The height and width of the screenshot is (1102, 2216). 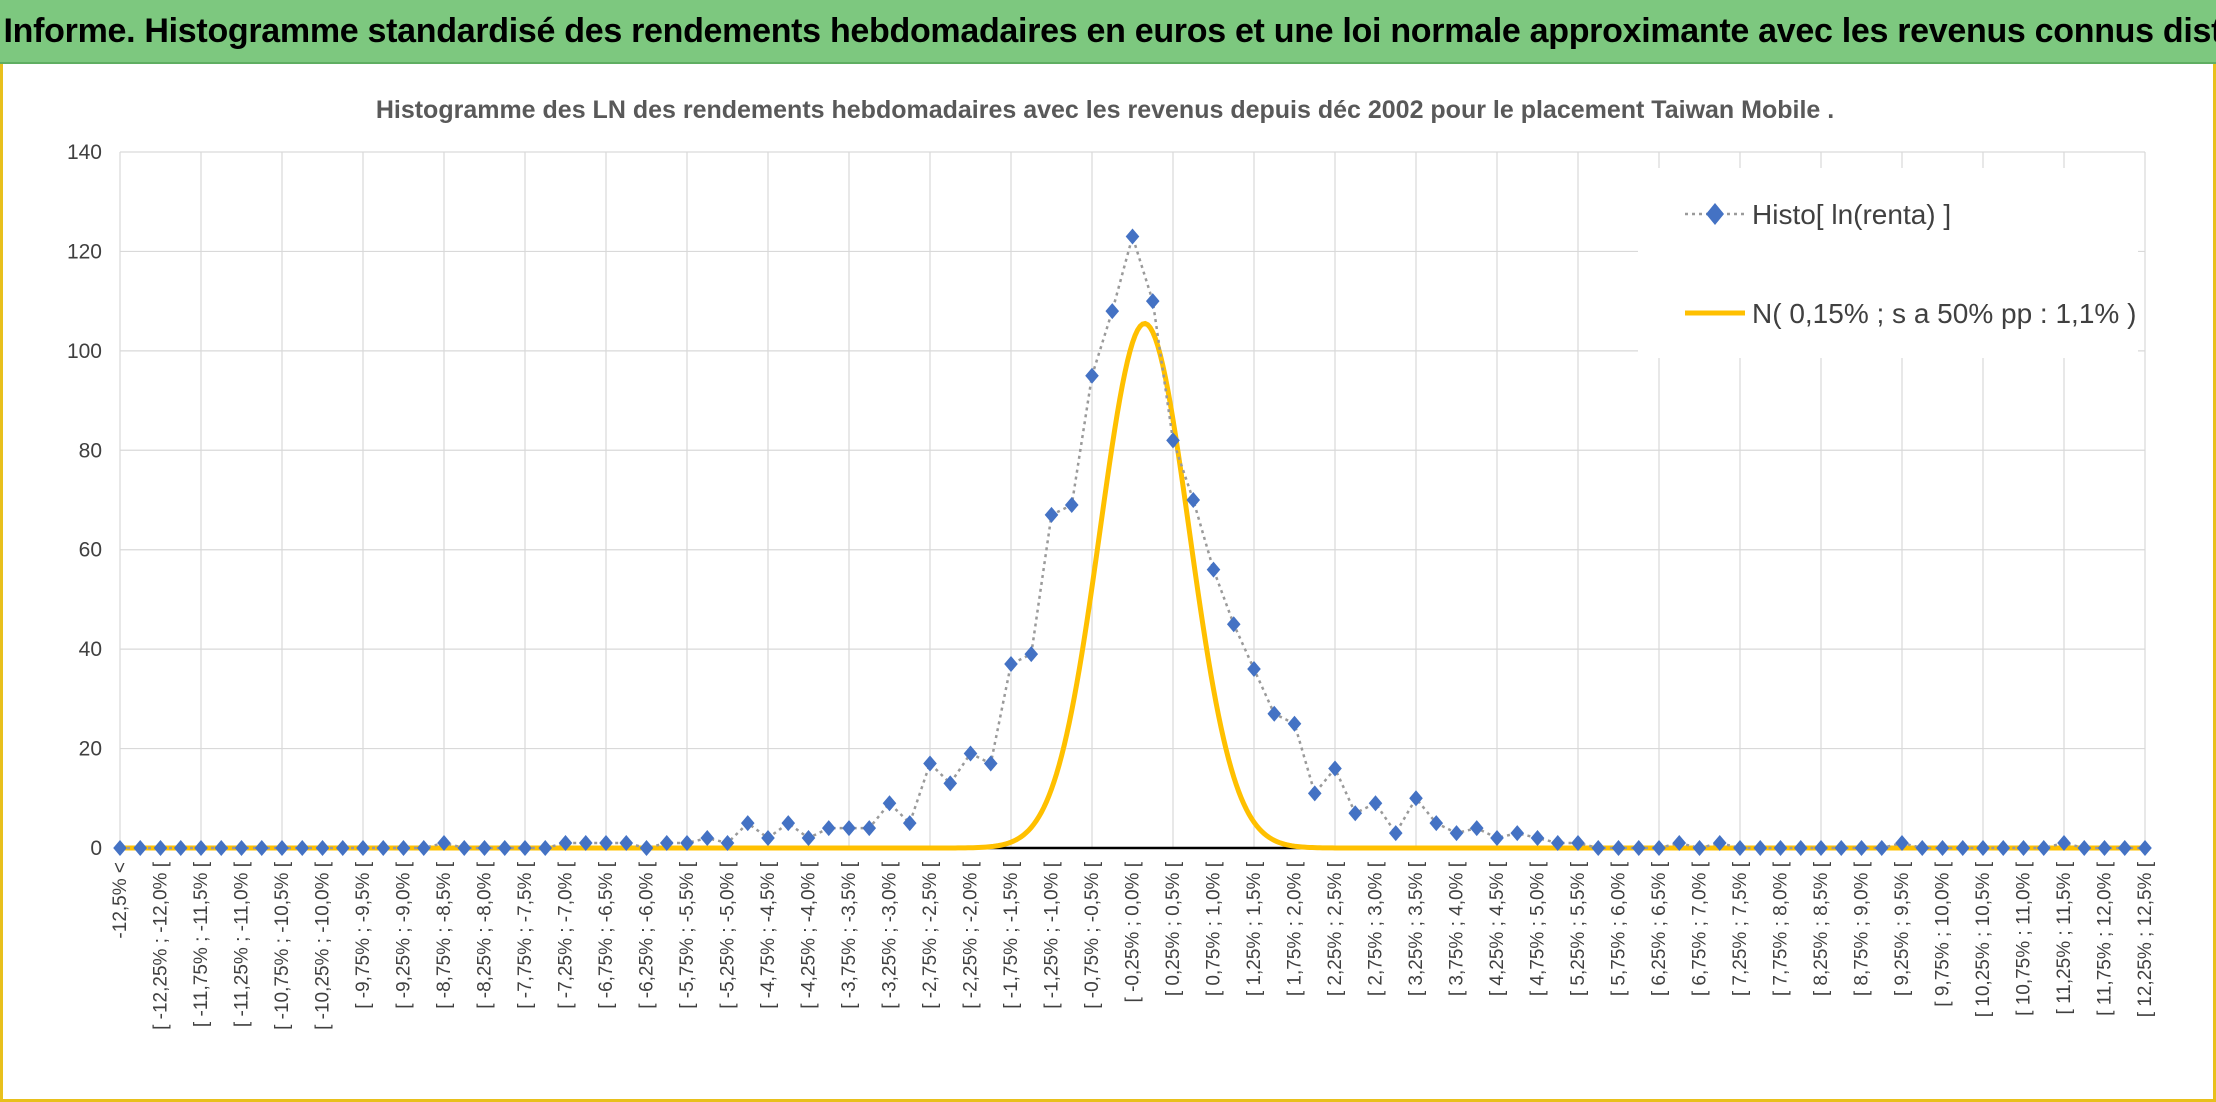 What do you see at coordinates (90, 649) in the screenshot?
I see `y-tick-label: 40` at bounding box center [90, 649].